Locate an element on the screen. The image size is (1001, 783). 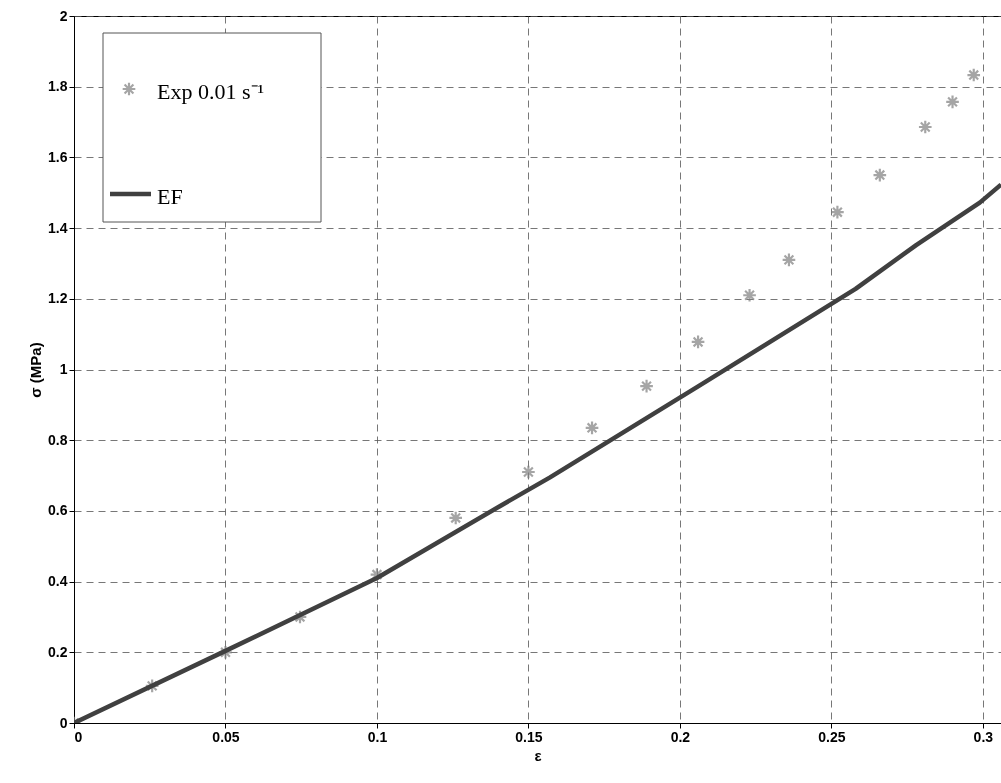
y-tick-label: 1.6 is located at coordinates (58, 156).